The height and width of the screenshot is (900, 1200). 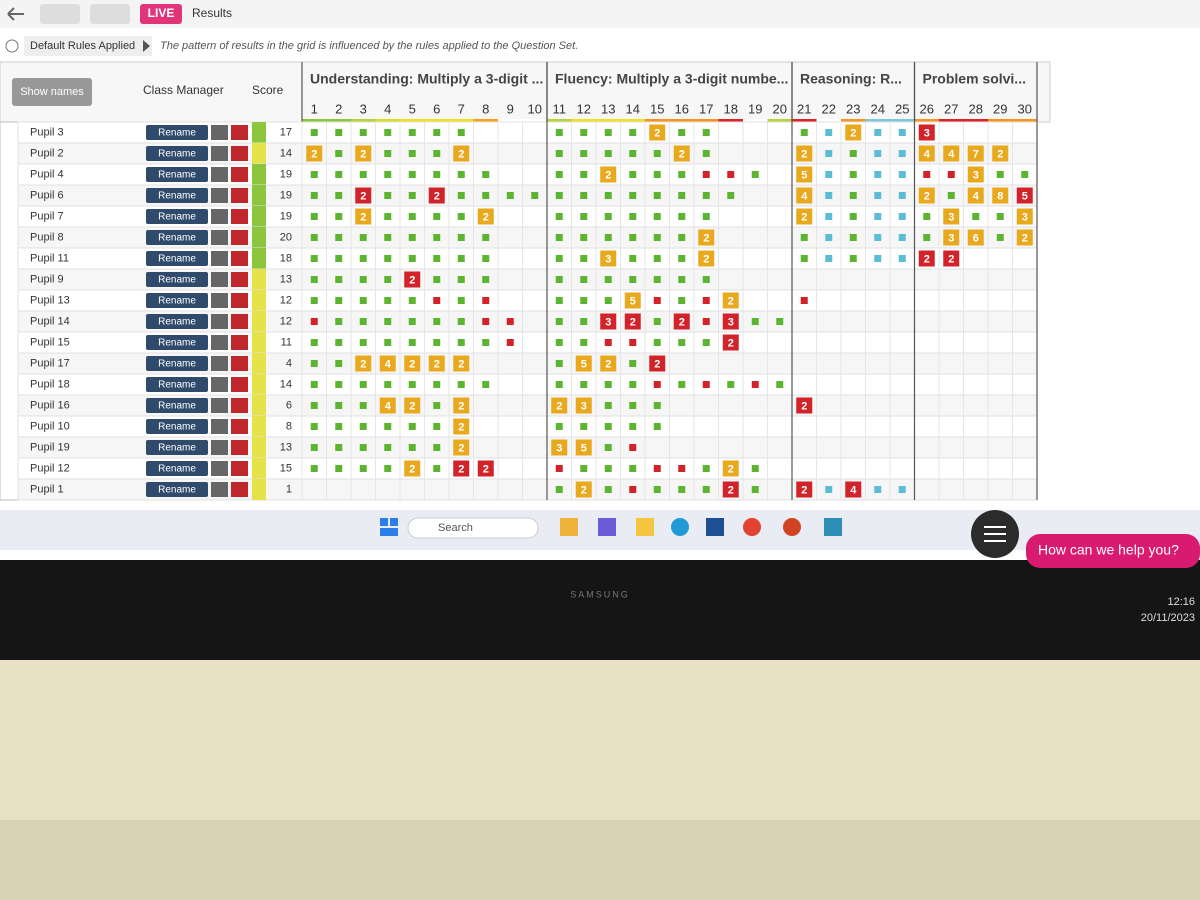 What do you see at coordinates (485, 108) in the screenshot?
I see `question-number: 8` at bounding box center [485, 108].